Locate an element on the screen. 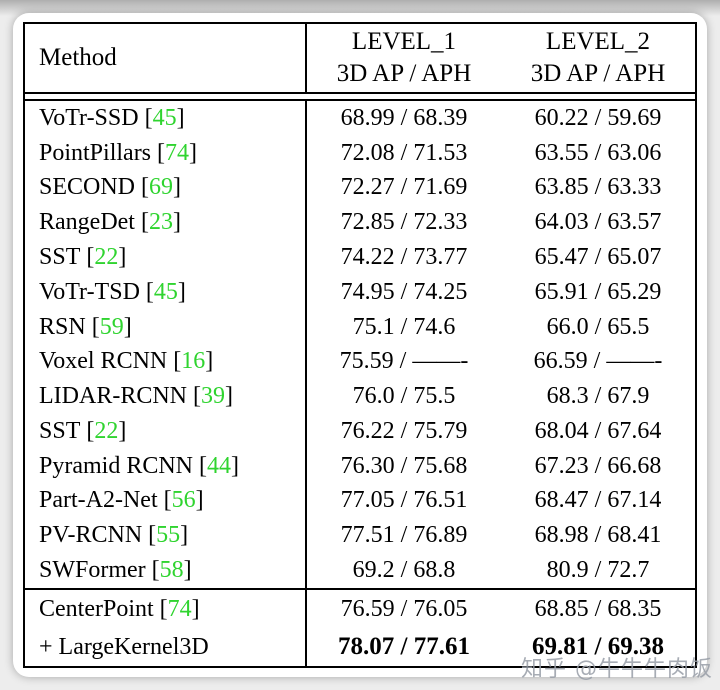 The image size is (720, 690). method-cell: SWFormer [58] is located at coordinates (166, 570).